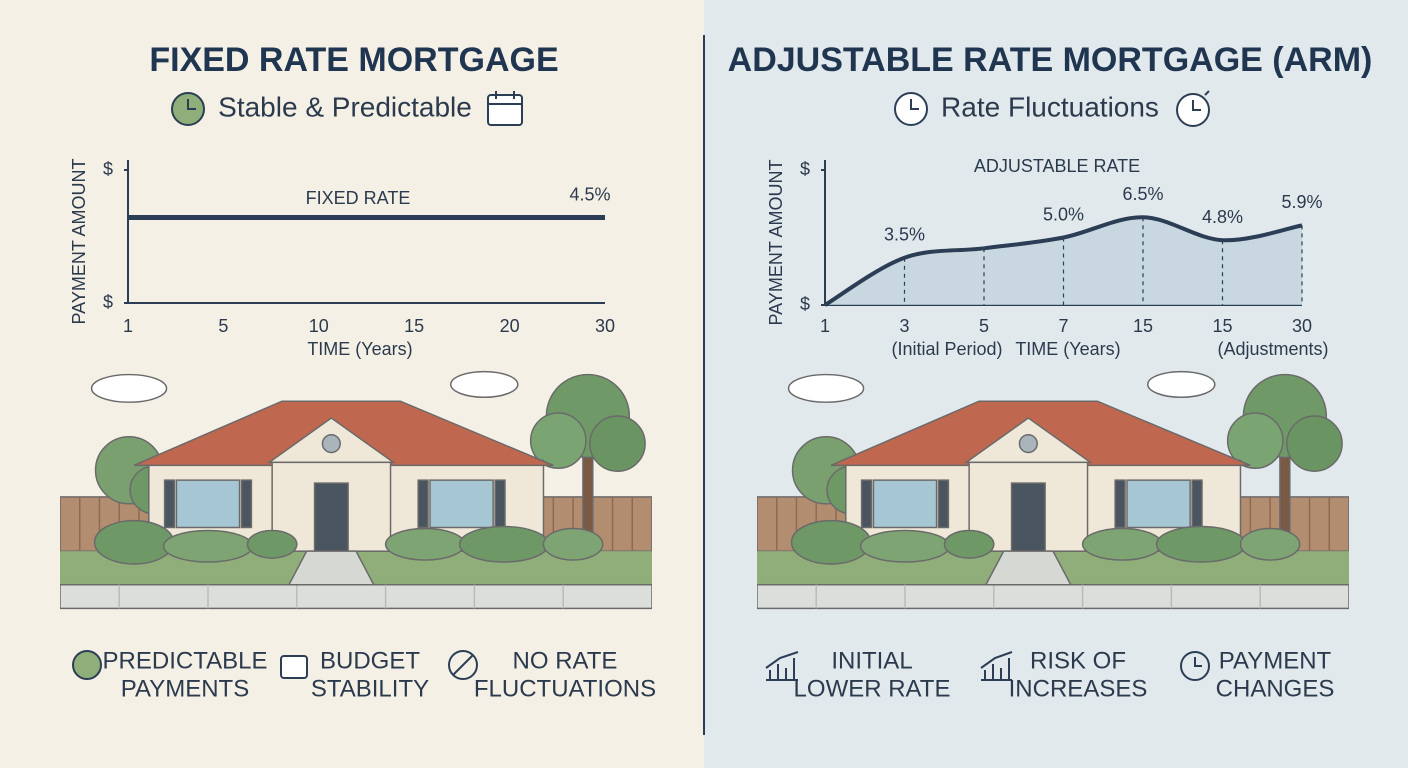 The height and width of the screenshot is (768, 1408). Describe the element at coordinates (1078, 660) in the screenshot. I see `feature-text: RISK OF` at that location.